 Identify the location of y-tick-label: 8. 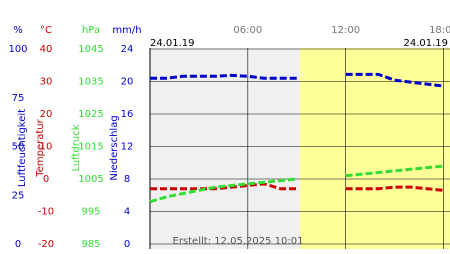
(127, 179).